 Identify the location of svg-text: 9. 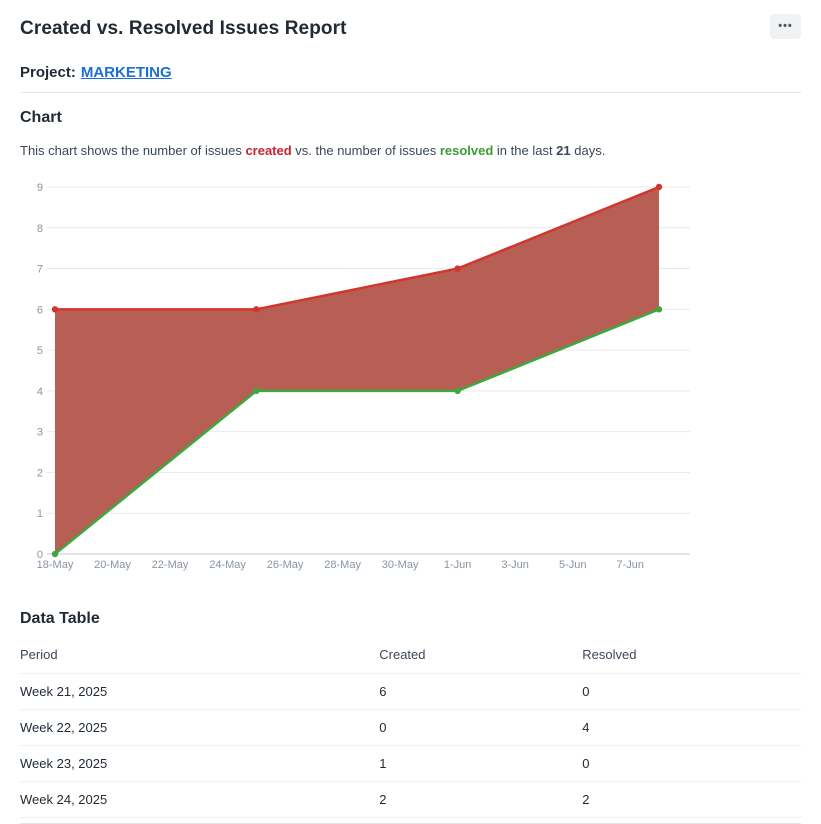
(40, 188).